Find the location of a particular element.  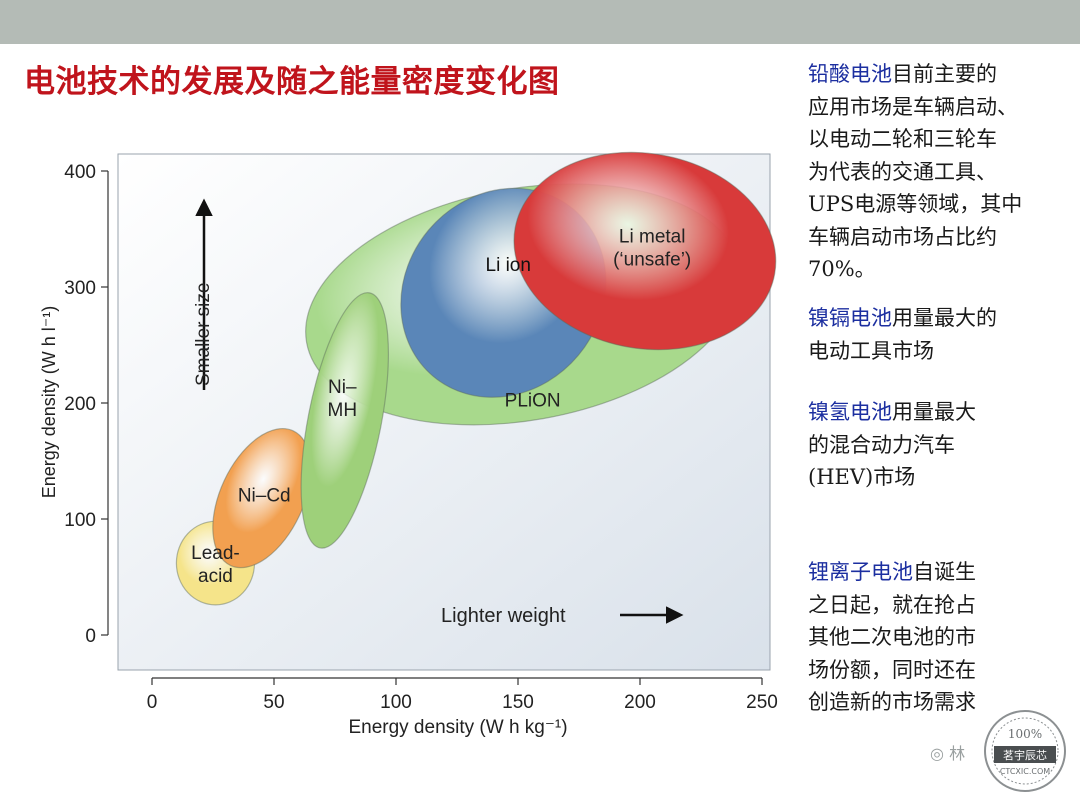

note-line: 70%。 is located at coordinates (842, 269).